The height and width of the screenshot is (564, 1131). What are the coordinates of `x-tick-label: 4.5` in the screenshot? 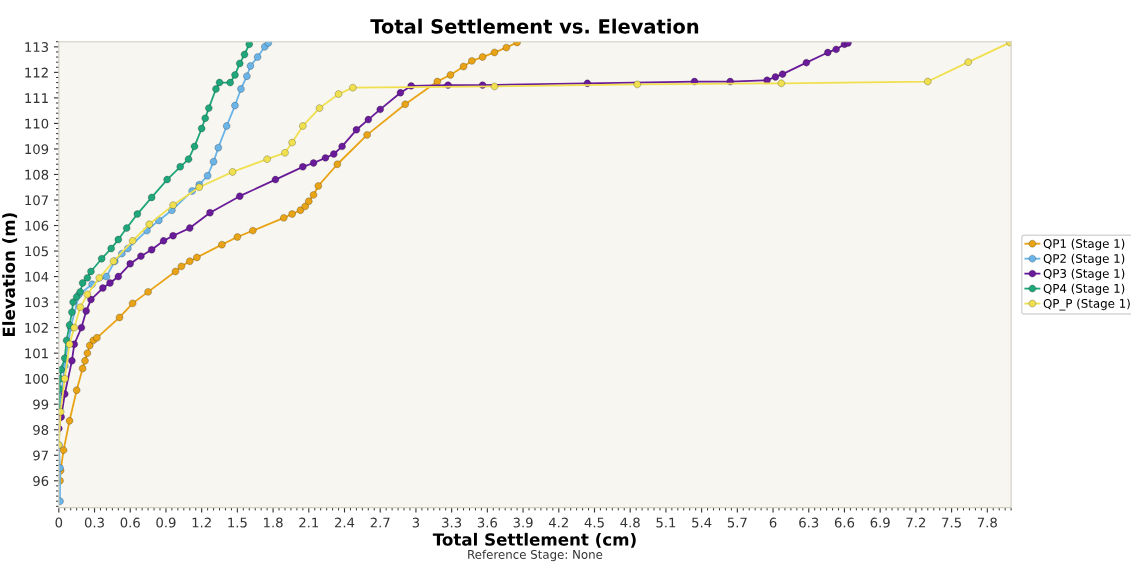 It's located at (594, 522).